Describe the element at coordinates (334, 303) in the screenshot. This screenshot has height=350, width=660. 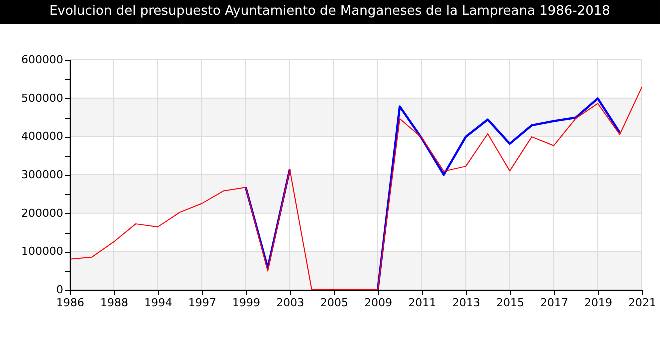
I see `x-tick-label: 2005` at that location.